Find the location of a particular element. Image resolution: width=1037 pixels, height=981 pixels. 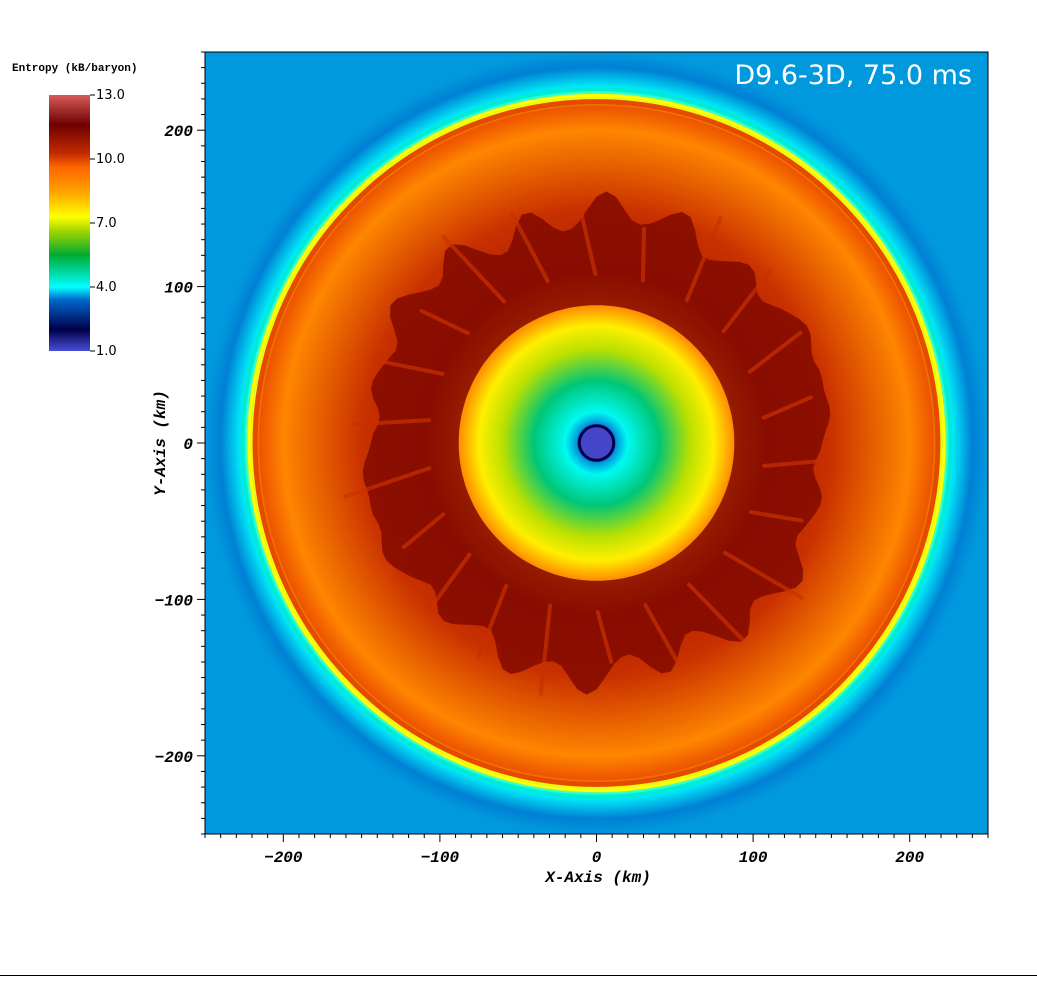

colorbar: Entropy (kB/baryon) 13.0 10.0 7.0 4.0 1.0 is located at coordinates (74, 211).